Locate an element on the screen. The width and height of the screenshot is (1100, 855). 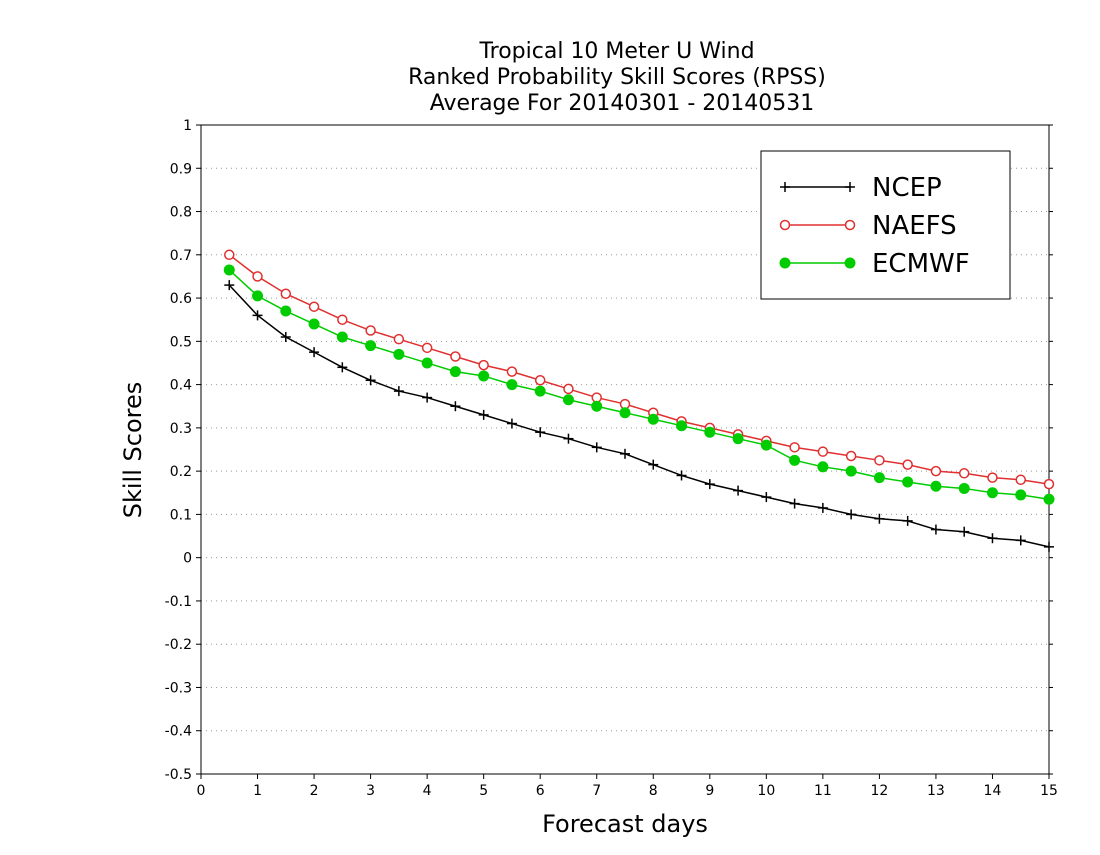
title-line-3: Average For 20140301 - 20140531 is located at coordinates (622, 103).